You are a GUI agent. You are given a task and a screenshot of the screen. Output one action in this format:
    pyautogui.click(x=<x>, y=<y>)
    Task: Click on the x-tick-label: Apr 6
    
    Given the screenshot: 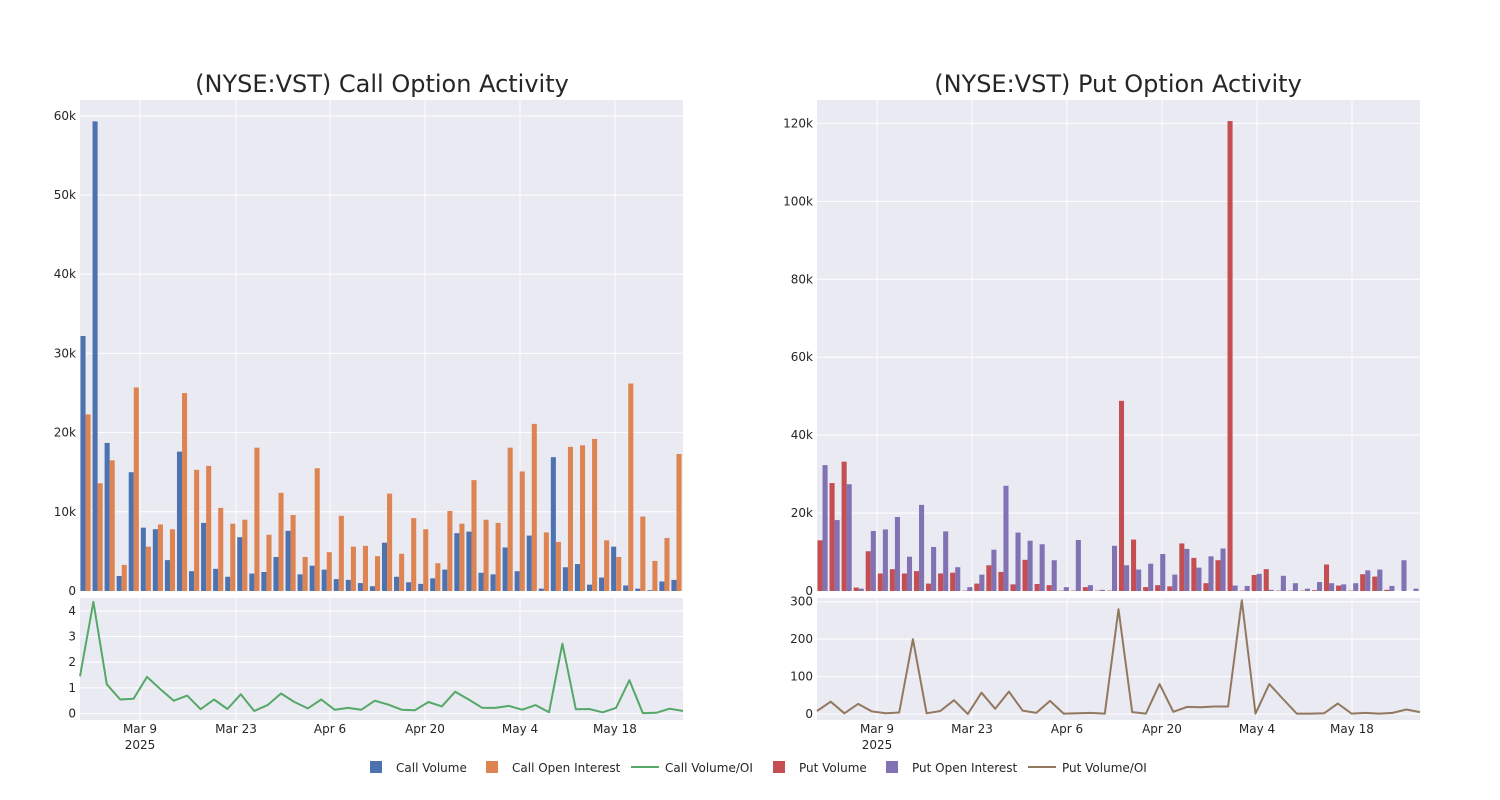 What is the action you would take?
    pyautogui.click(x=330, y=729)
    